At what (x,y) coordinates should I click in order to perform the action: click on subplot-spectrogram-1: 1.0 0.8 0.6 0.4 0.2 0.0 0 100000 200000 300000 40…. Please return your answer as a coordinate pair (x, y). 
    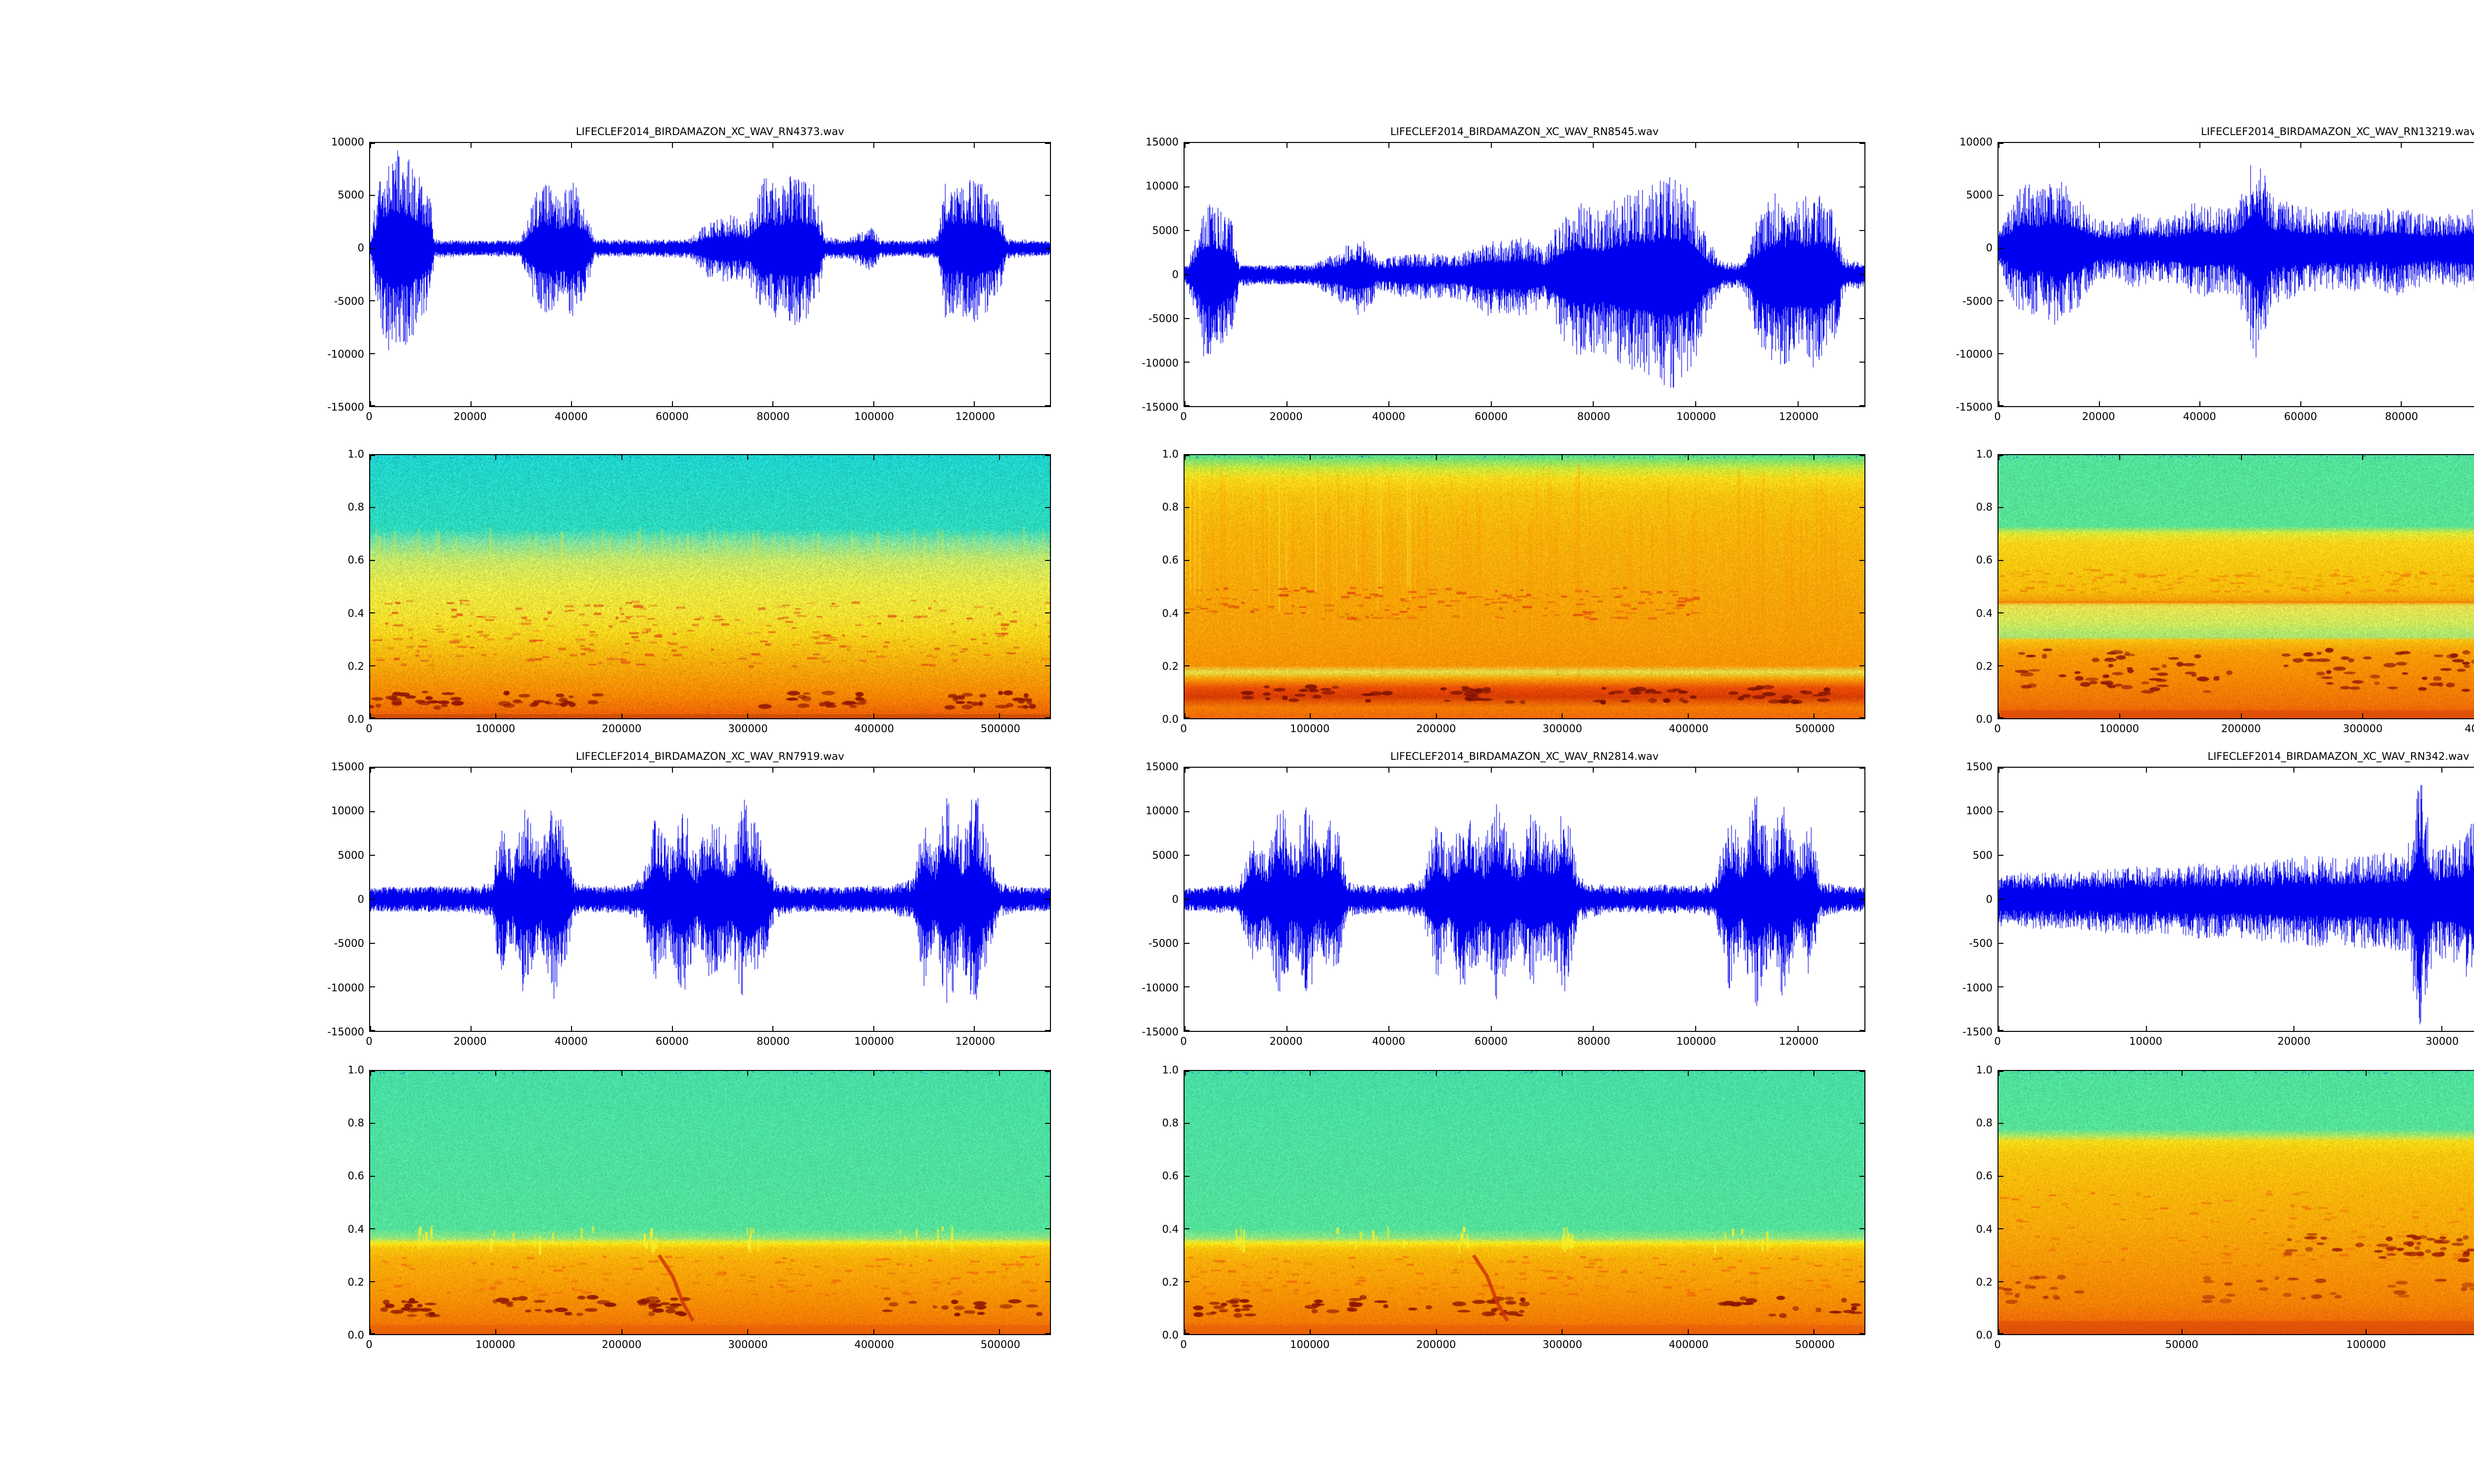
    Looking at the image, I should click on (699, 591).